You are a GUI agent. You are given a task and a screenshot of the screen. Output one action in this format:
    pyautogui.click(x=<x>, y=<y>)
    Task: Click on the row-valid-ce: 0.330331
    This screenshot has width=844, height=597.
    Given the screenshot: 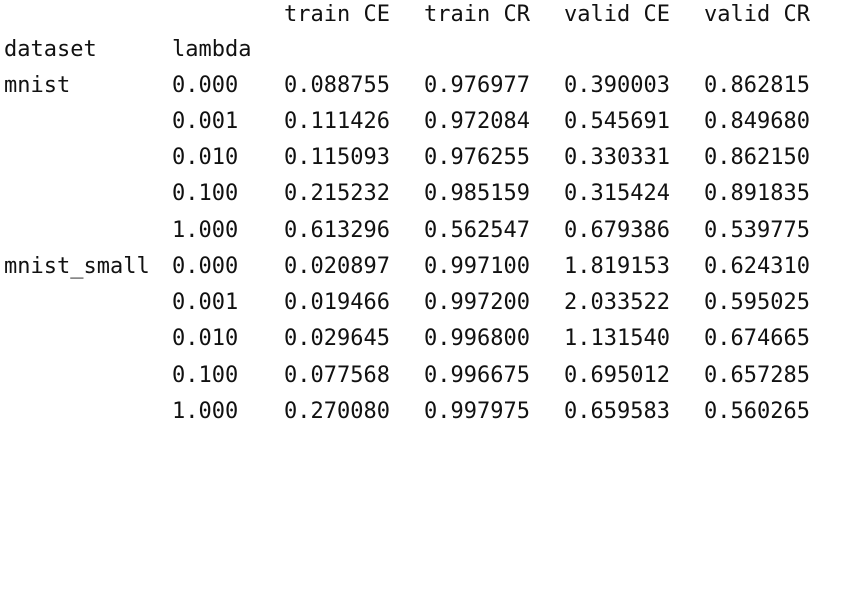 What is the action you would take?
    pyautogui.click(x=617, y=157)
    